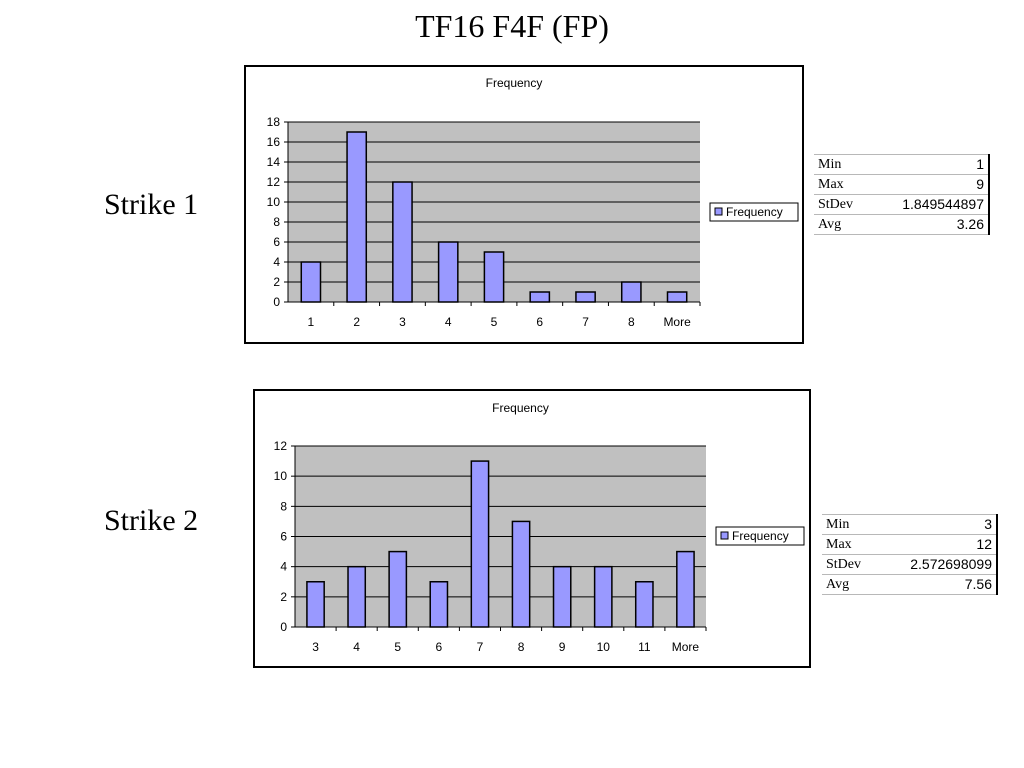  What do you see at coordinates (274, 142) in the screenshot?
I see `y-tick-label: 16` at bounding box center [274, 142].